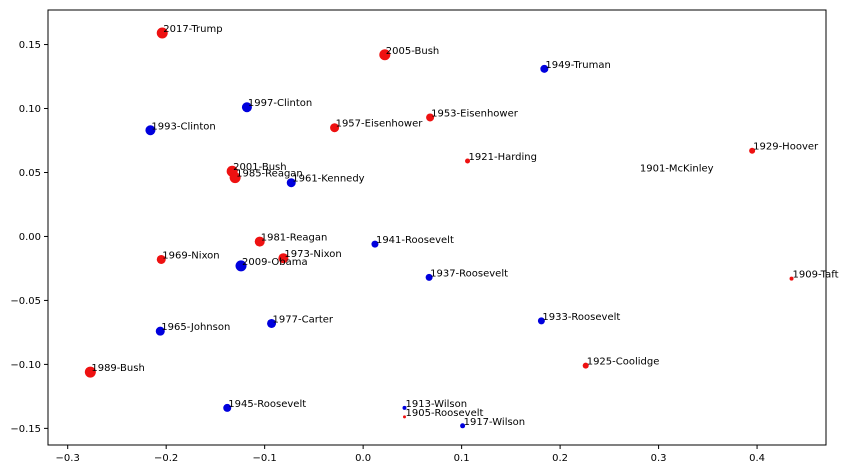 This screenshot has height=469, width=845. Describe the element at coordinates (786, 147) in the screenshot. I see `point-label: 1929-Hoover` at that location.